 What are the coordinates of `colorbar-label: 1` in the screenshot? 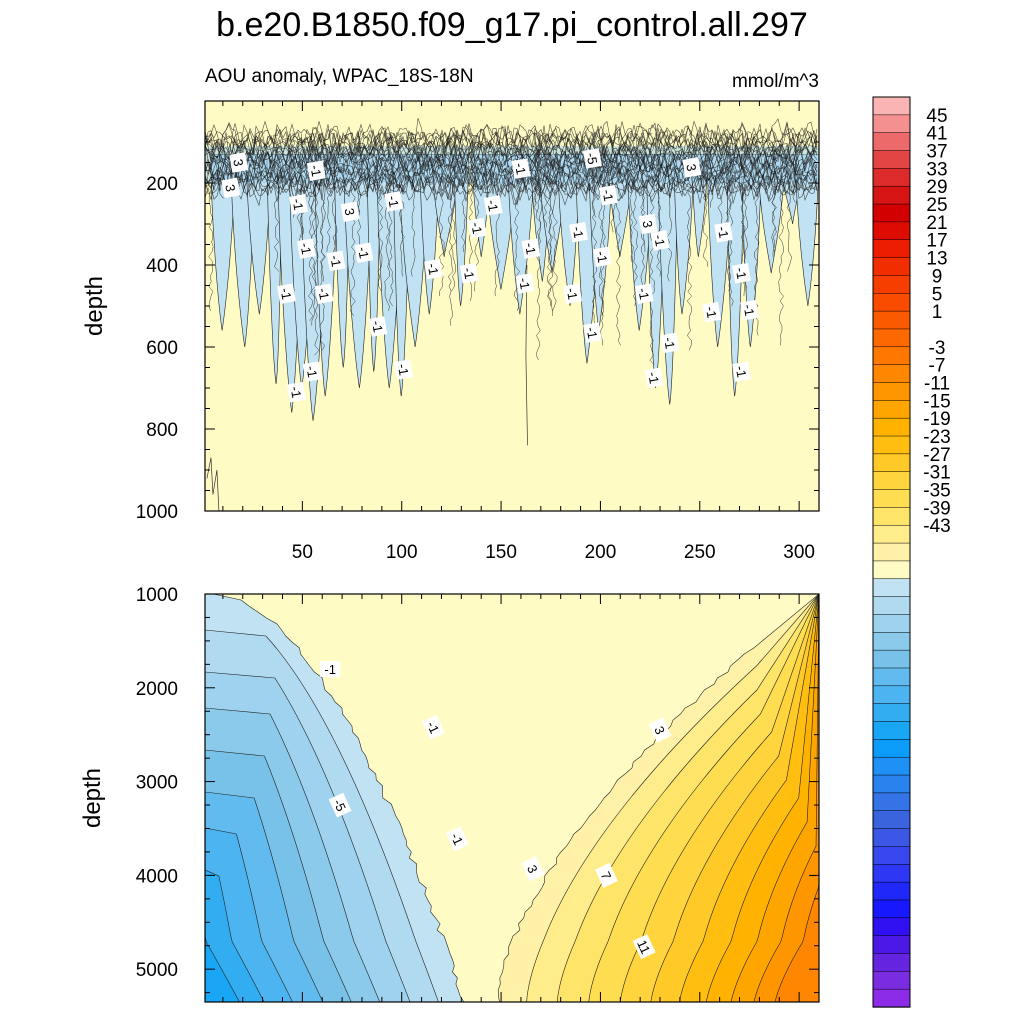 It's located at (937, 312).